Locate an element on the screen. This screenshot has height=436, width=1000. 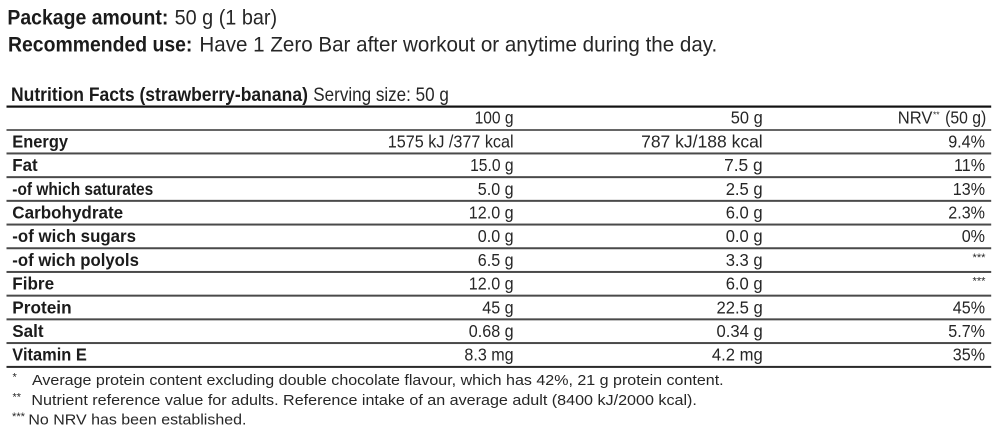
svg-text: 6.5 g is located at coordinates (496, 260).